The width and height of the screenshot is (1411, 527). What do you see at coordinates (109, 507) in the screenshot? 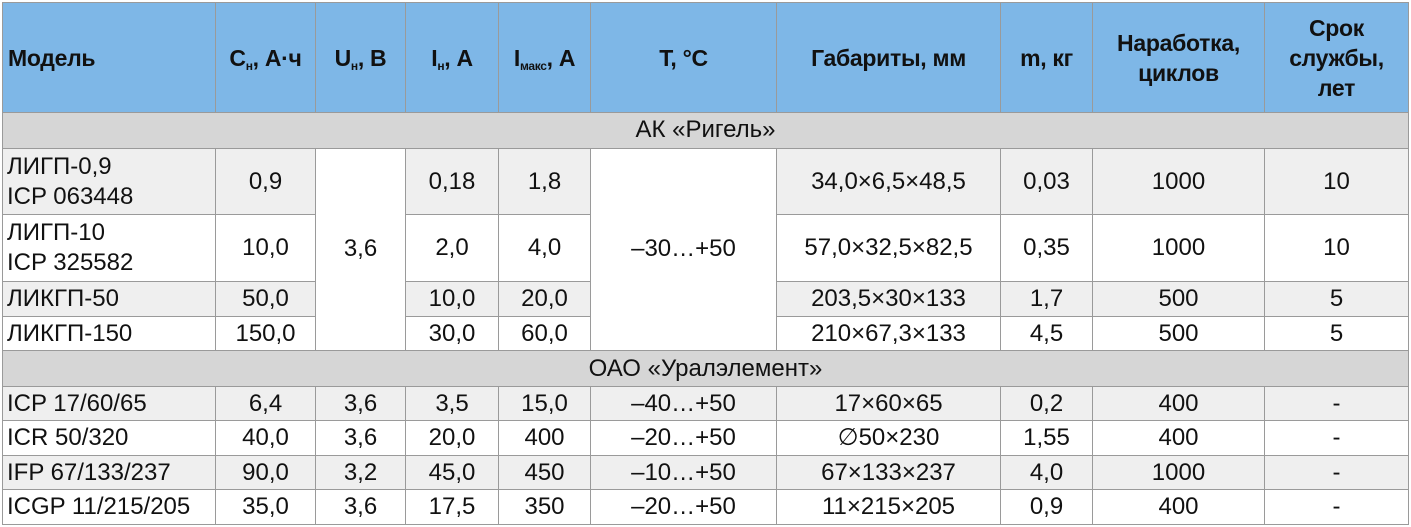
I see `cell-model: ICGP 11/215/205` at bounding box center [109, 507].